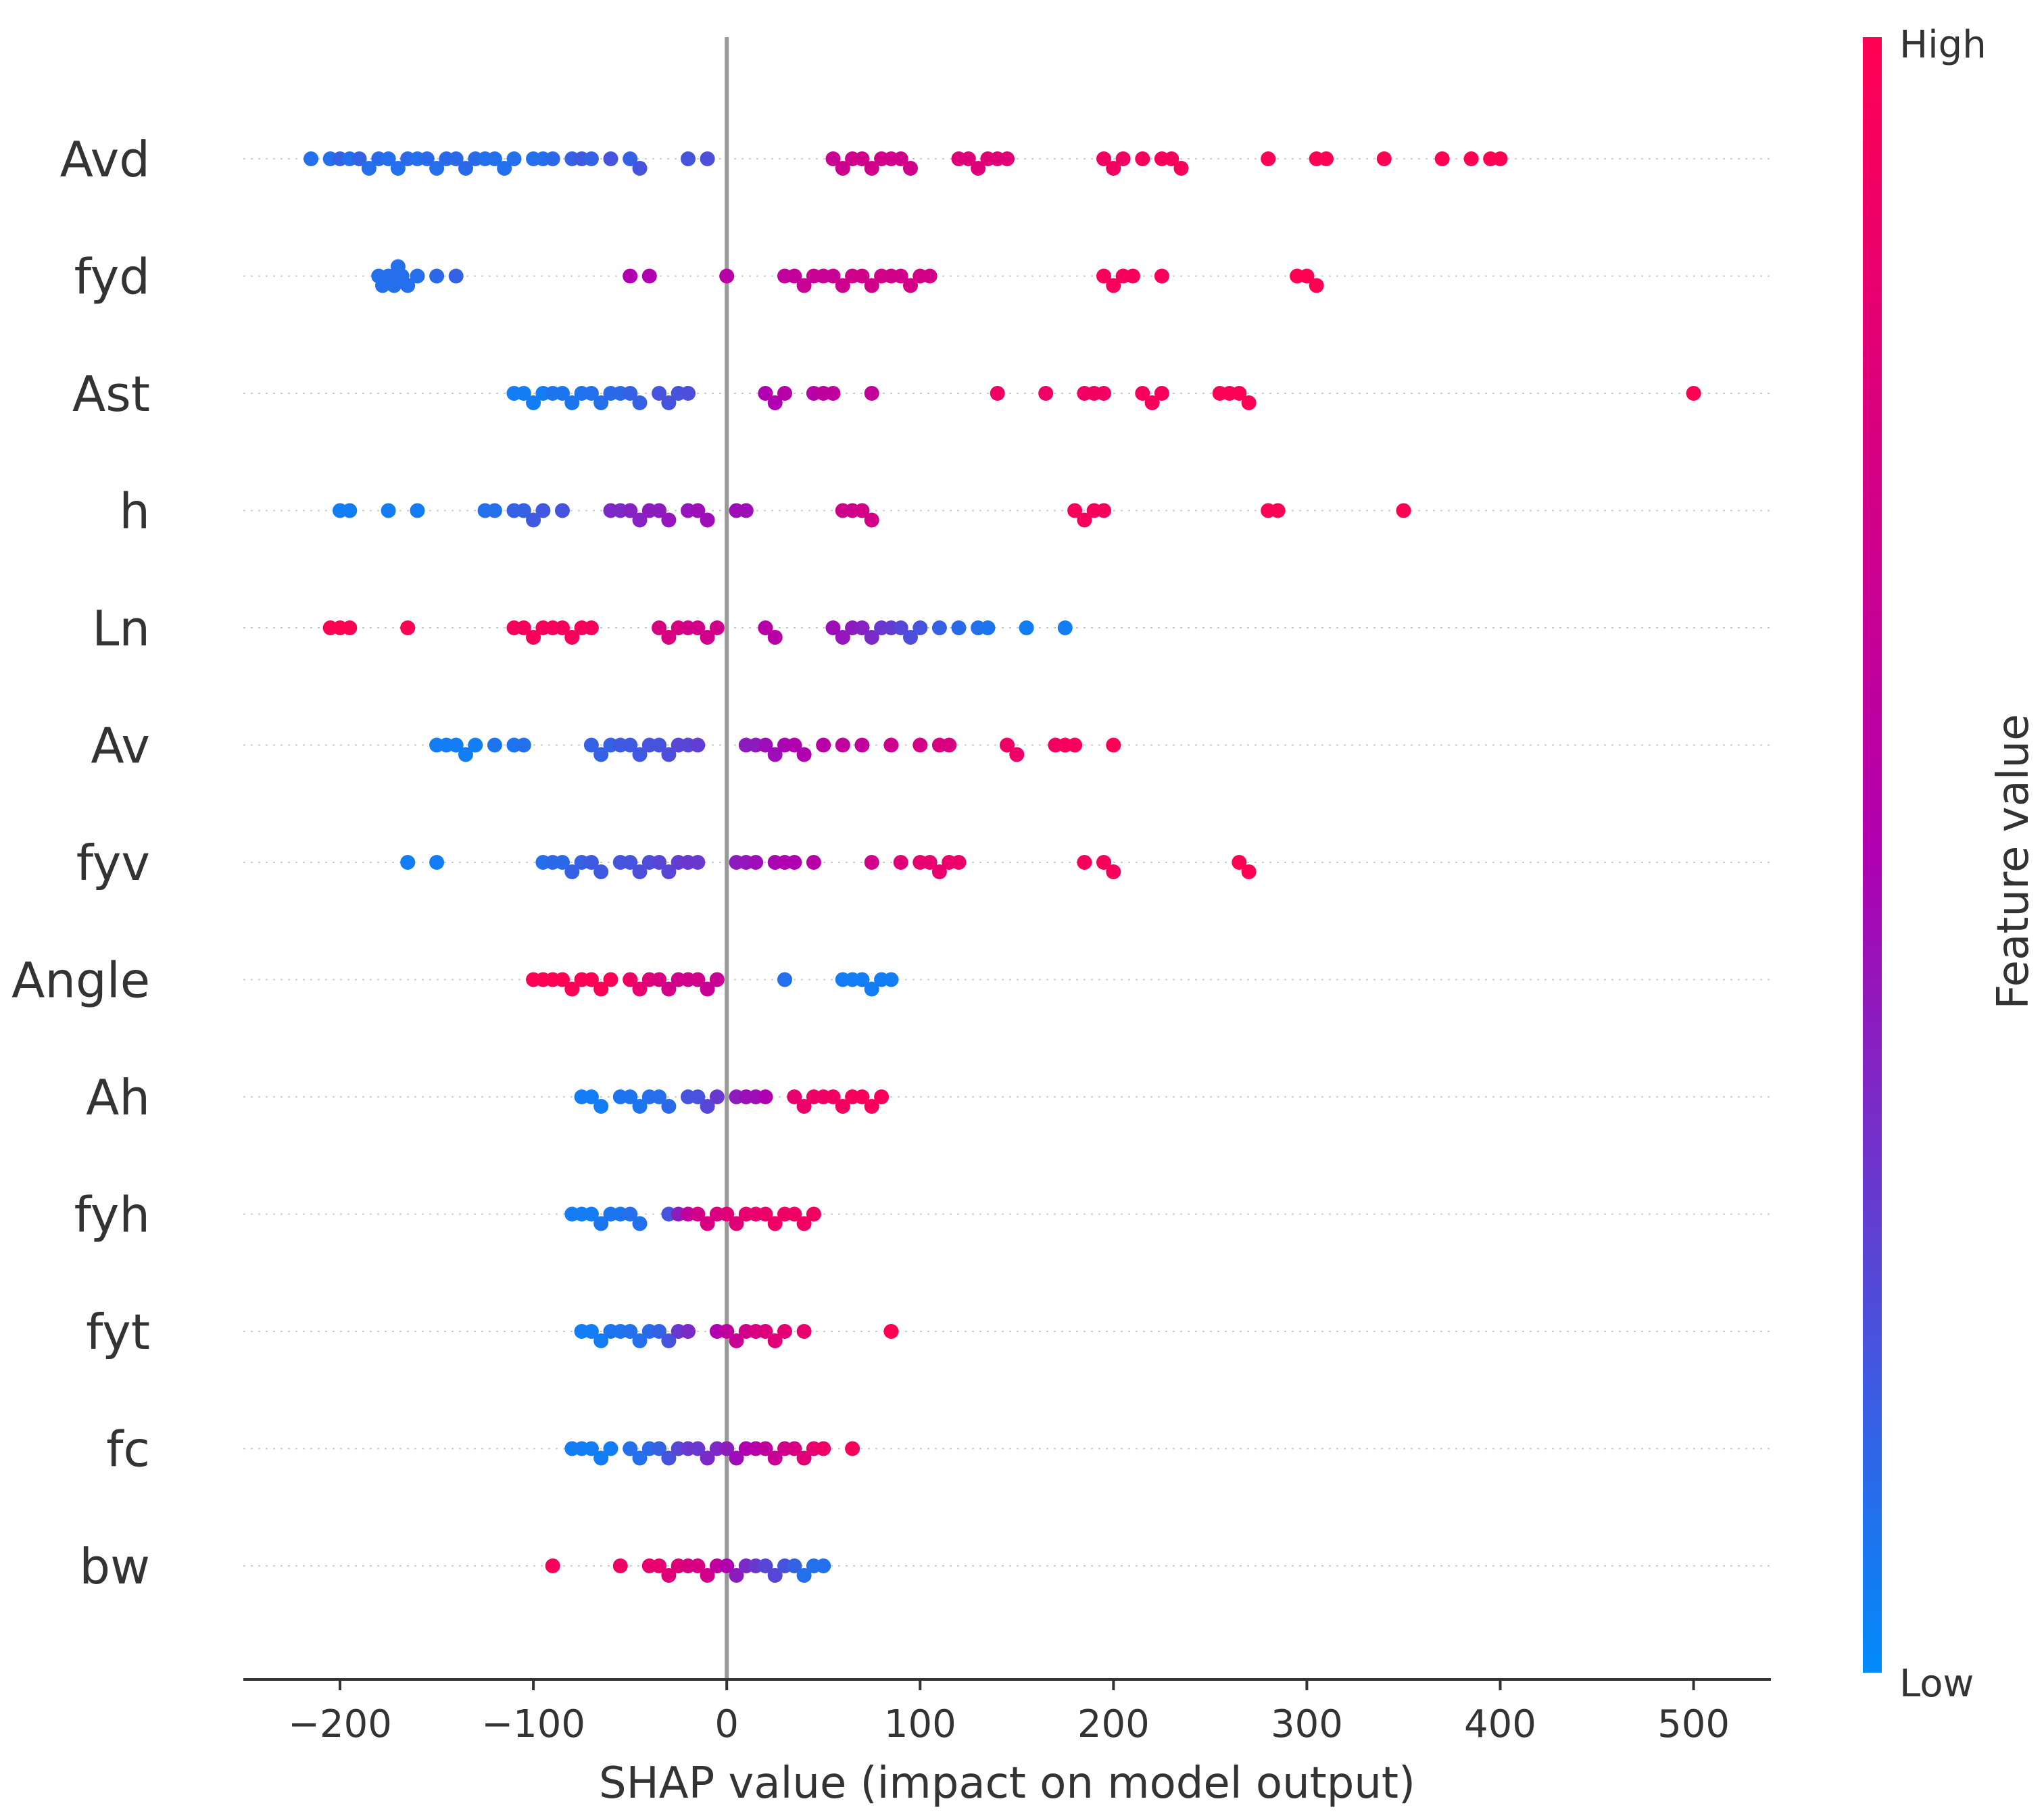 The width and height of the screenshot is (2044, 1820). Describe the element at coordinates (1872, 855) in the screenshot. I see `colorbar-gradient` at that location.